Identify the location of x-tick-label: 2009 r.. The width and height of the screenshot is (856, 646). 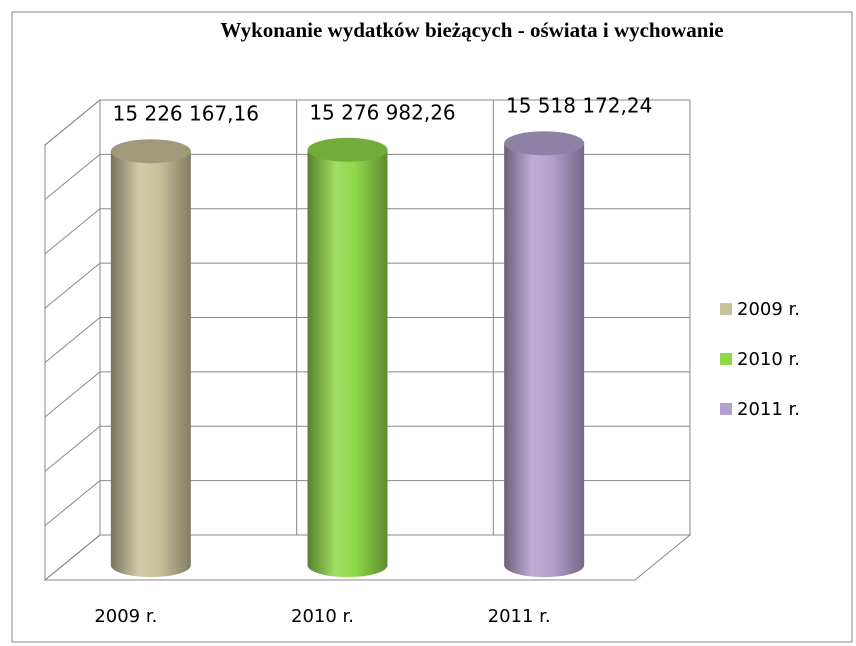
(125, 616).